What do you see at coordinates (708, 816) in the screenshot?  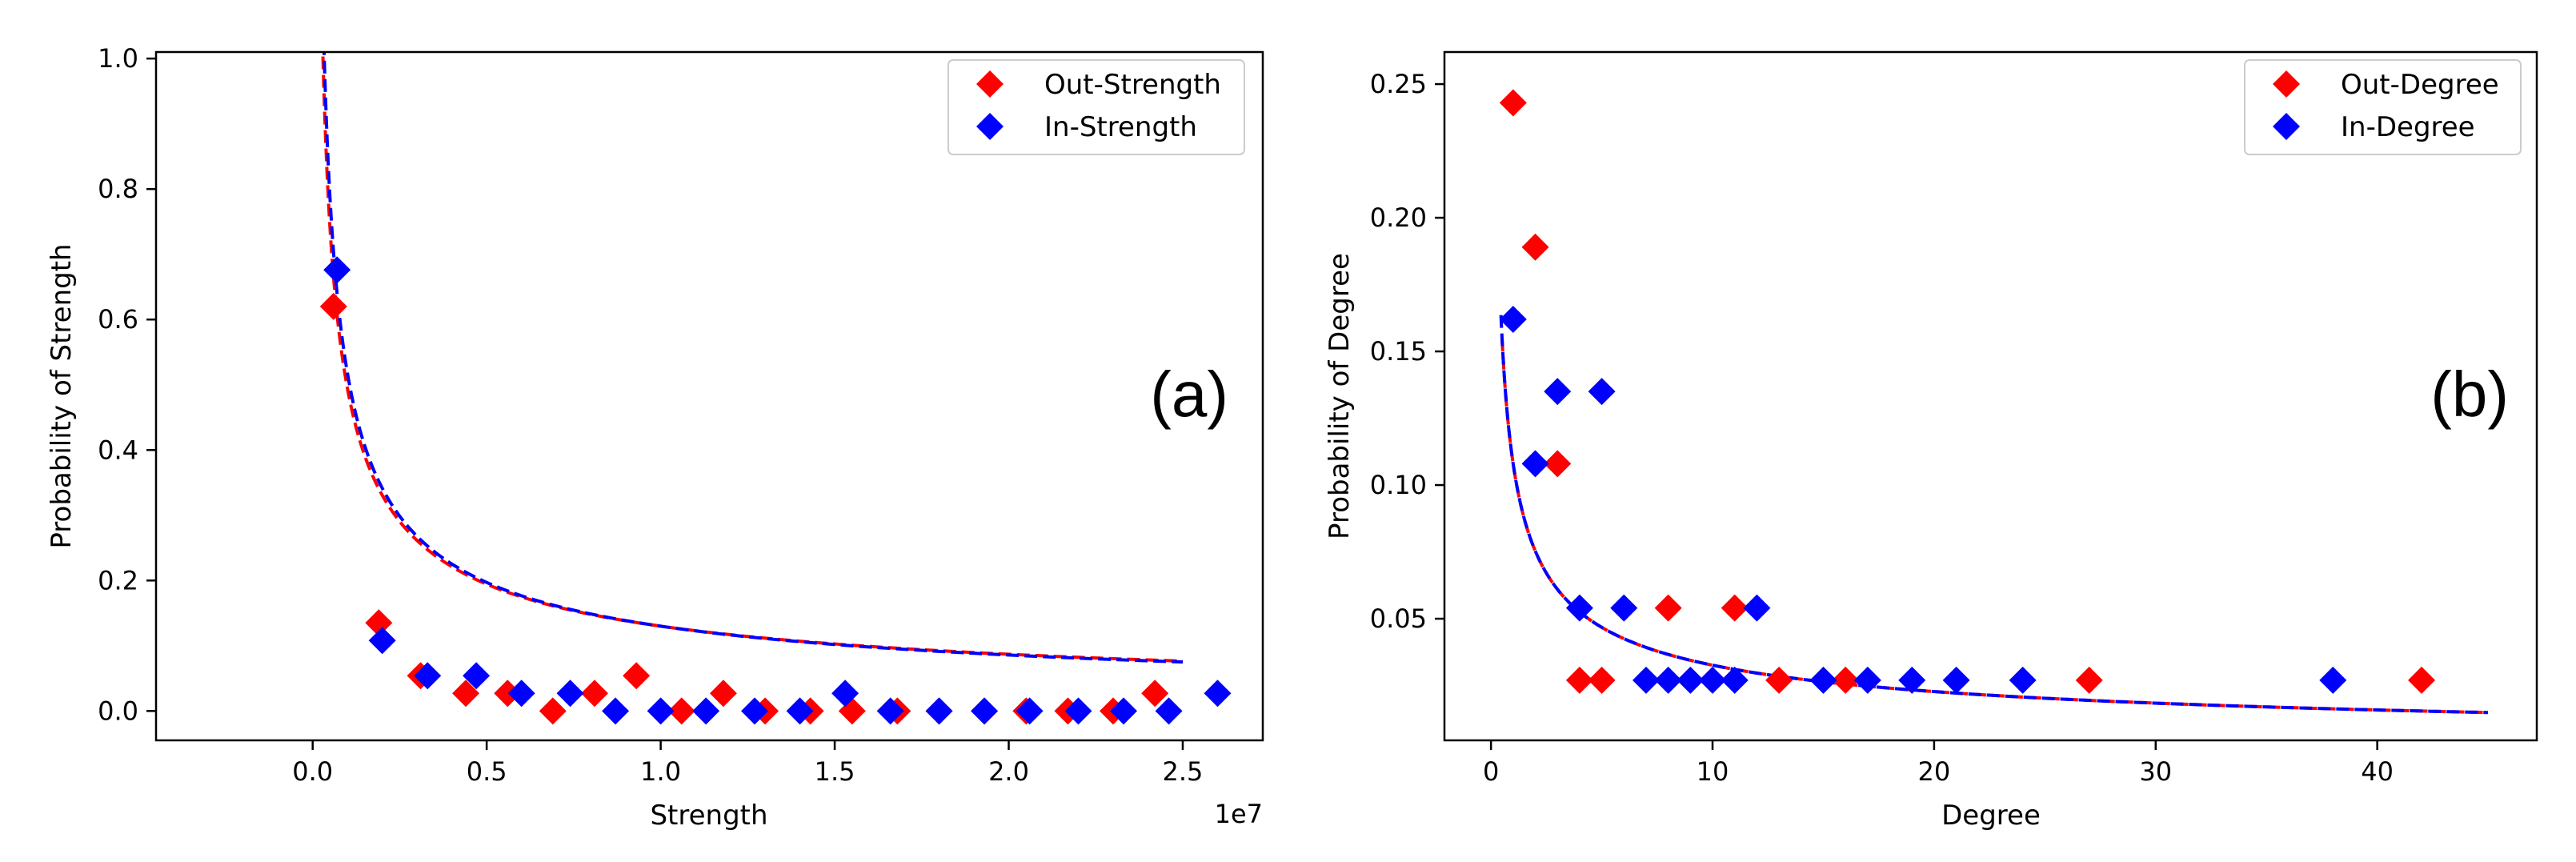 I see `x-axis-label: Strength` at bounding box center [708, 816].